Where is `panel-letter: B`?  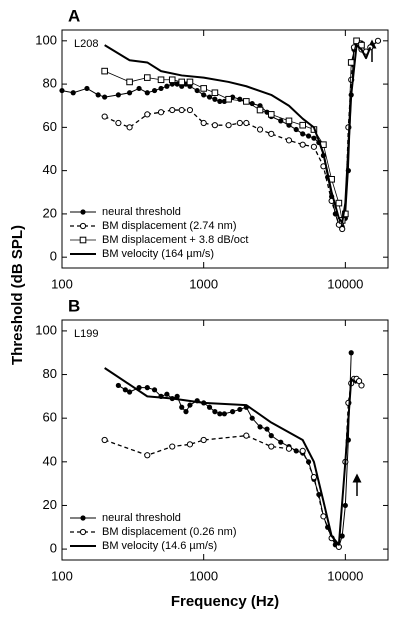
panel-letter: B is located at coordinates (74, 305).